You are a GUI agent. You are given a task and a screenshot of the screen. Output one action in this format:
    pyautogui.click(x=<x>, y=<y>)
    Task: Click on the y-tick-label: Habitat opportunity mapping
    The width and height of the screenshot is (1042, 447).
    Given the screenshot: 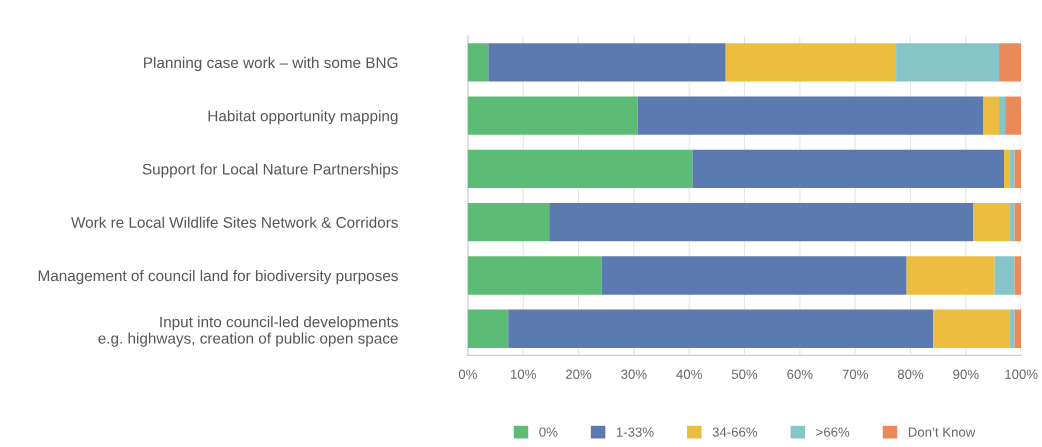 What is the action you would take?
    pyautogui.click(x=303, y=117)
    